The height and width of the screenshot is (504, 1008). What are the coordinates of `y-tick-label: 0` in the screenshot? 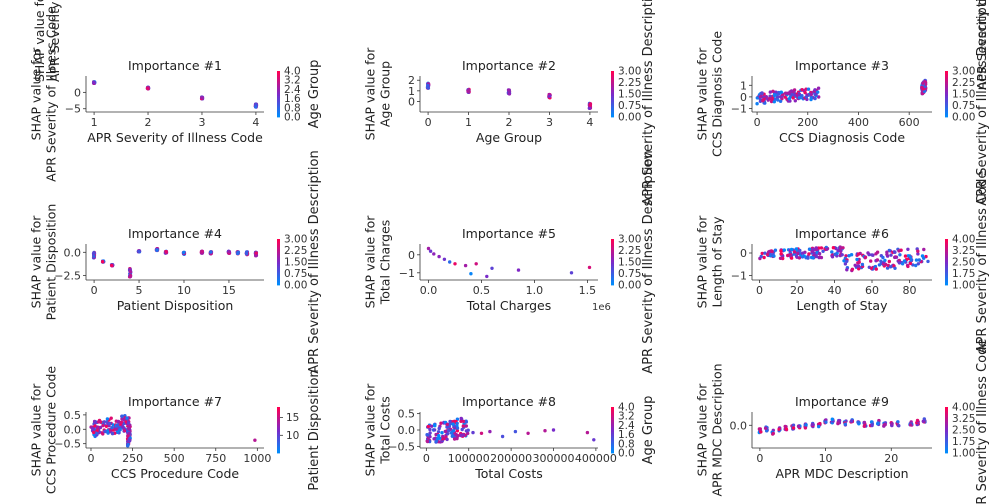 It's located at (743, 253).